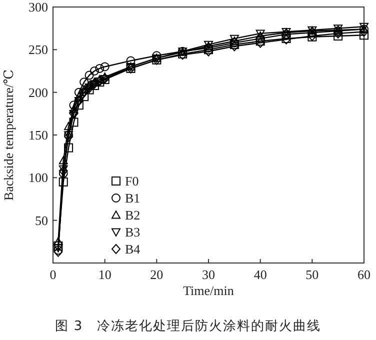 The image size is (376, 340). Describe the element at coordinates (132, 215) in the screenshot. I see `legend-label: B2` at that location.